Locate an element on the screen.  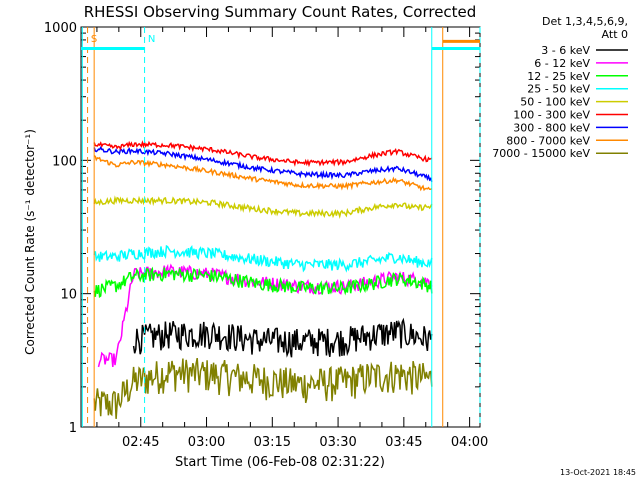
x-axis-label: Start Time (06-Feb-08 02:31:22) is located at coordinates (280, 462).